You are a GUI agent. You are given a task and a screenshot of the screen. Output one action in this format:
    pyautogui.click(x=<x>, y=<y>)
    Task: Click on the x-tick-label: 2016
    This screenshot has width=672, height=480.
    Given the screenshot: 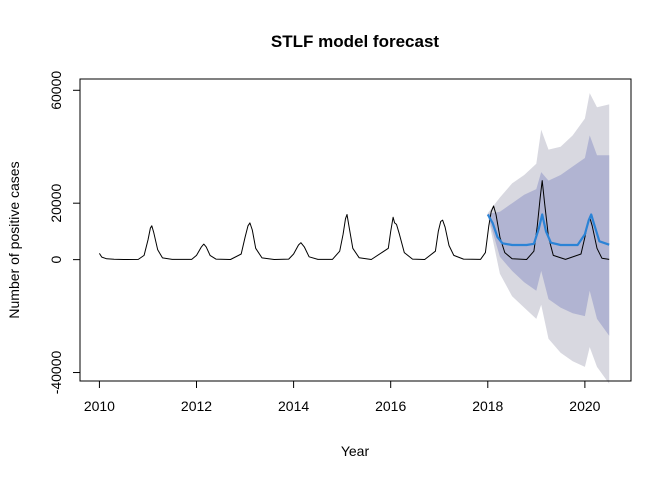 What is the action you would take?
    pyautogui.click(x=390, y=406)
    